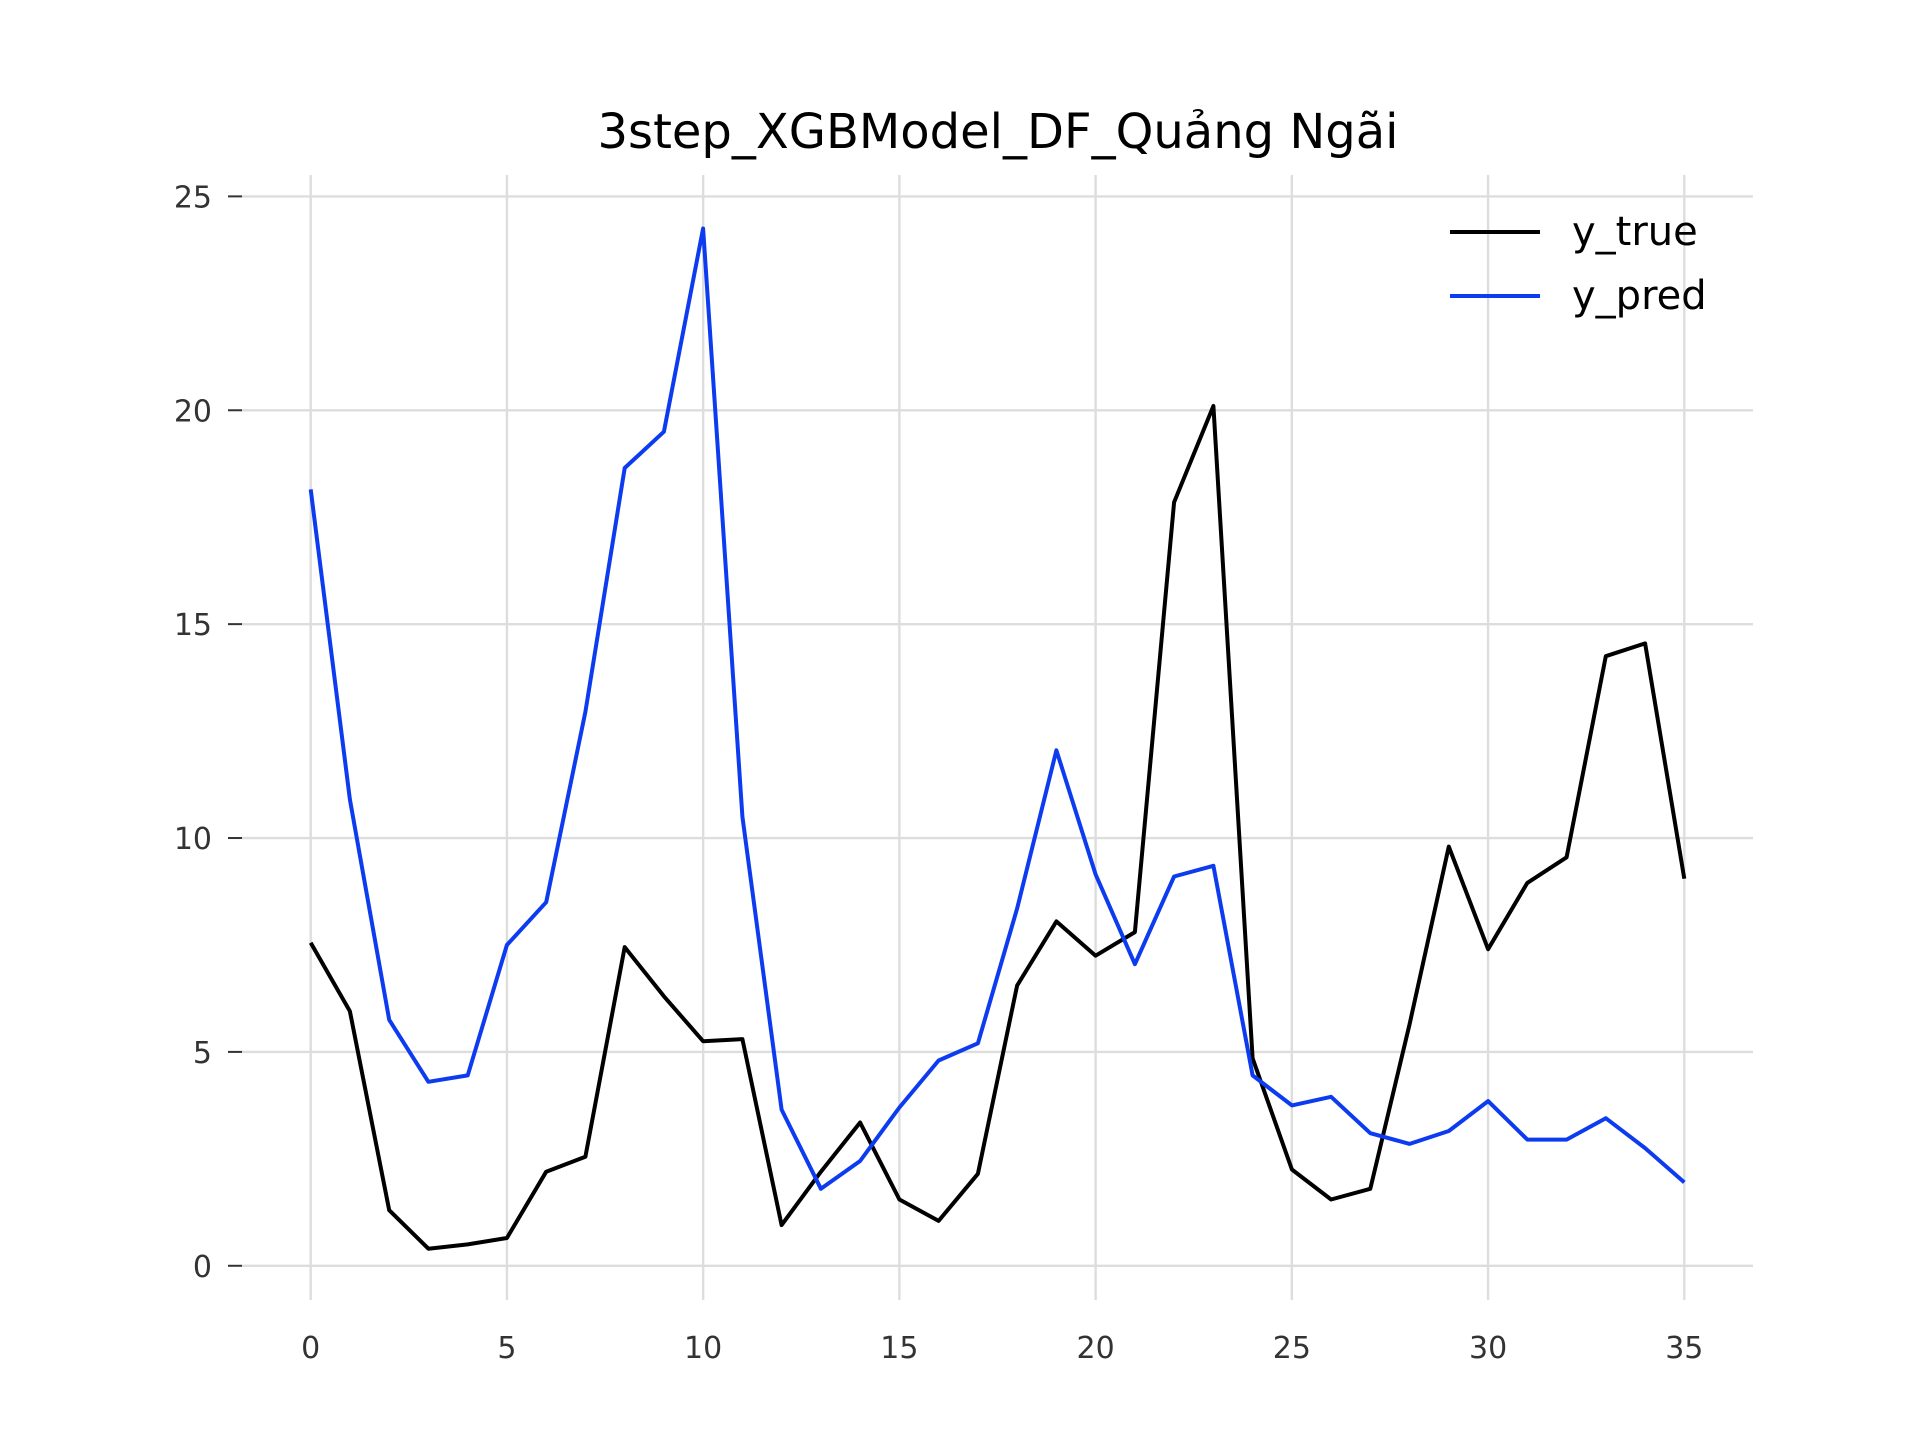  What do you see at coordinates (1635, 232) in the screenshot?
I see `legend-label-y-true: y_true` at bounding box center [1635, 232].